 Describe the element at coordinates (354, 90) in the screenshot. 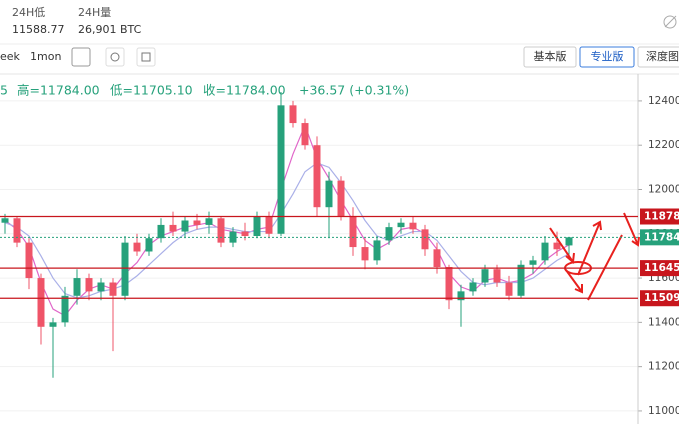

I see `legend-change: +36.57 (+0.31%)` at that location.